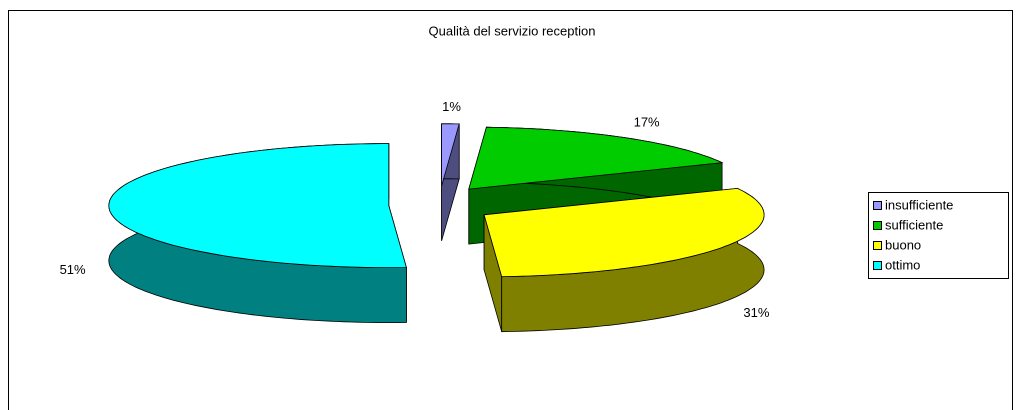 The height and width of the screenshot is (410, 1021). Describe the element at coordinates (73, 269) in the screenshot. I see `data-label: 51%` at that location.